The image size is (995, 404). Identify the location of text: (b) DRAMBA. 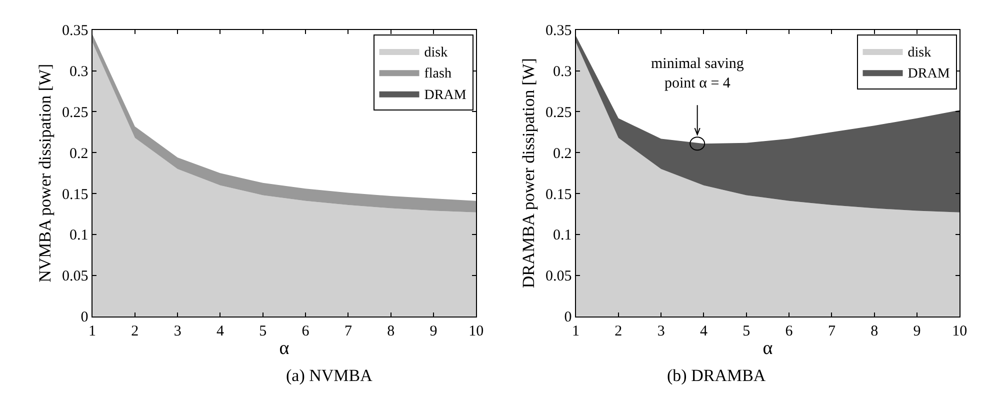
(716, 375).